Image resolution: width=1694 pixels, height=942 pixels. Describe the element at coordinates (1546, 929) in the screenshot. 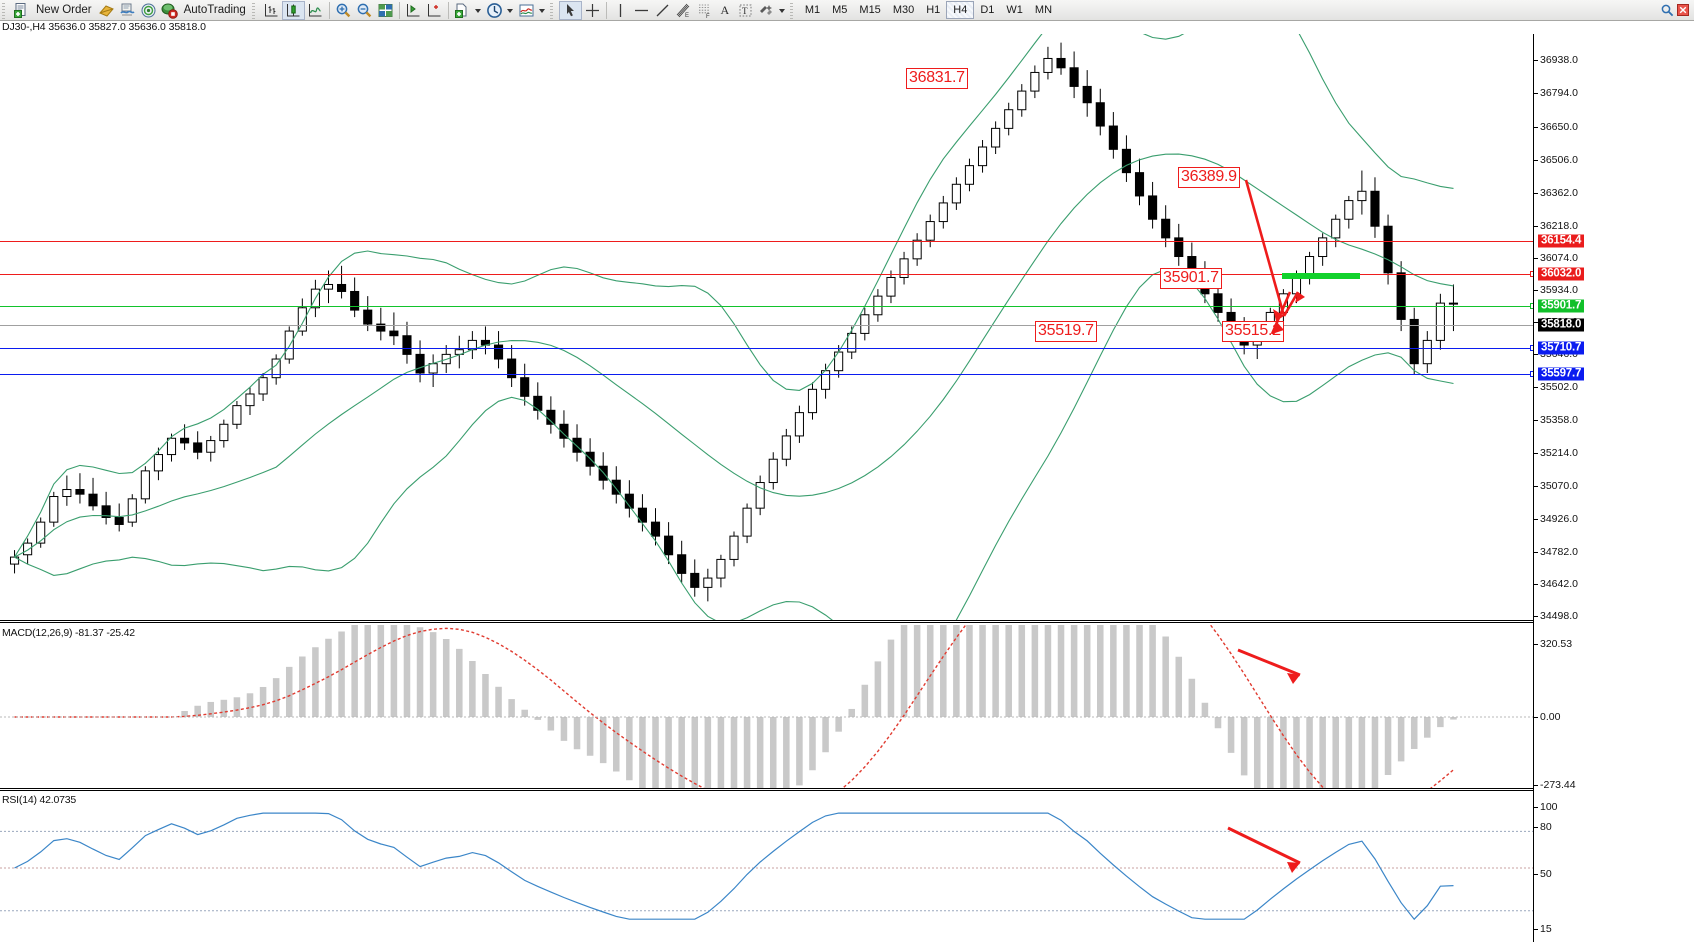

I see `rsi-axis-label: 15` at that location.